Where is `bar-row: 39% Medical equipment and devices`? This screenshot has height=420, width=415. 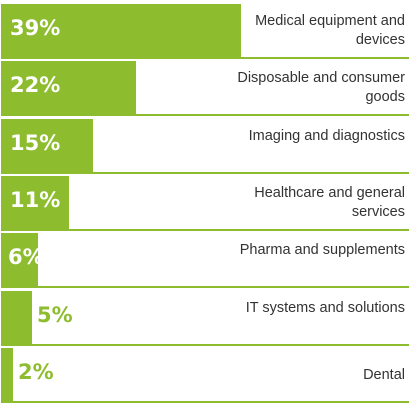 bar-row: 39% Medical equipment and devices is located at coordinates (204, 30).